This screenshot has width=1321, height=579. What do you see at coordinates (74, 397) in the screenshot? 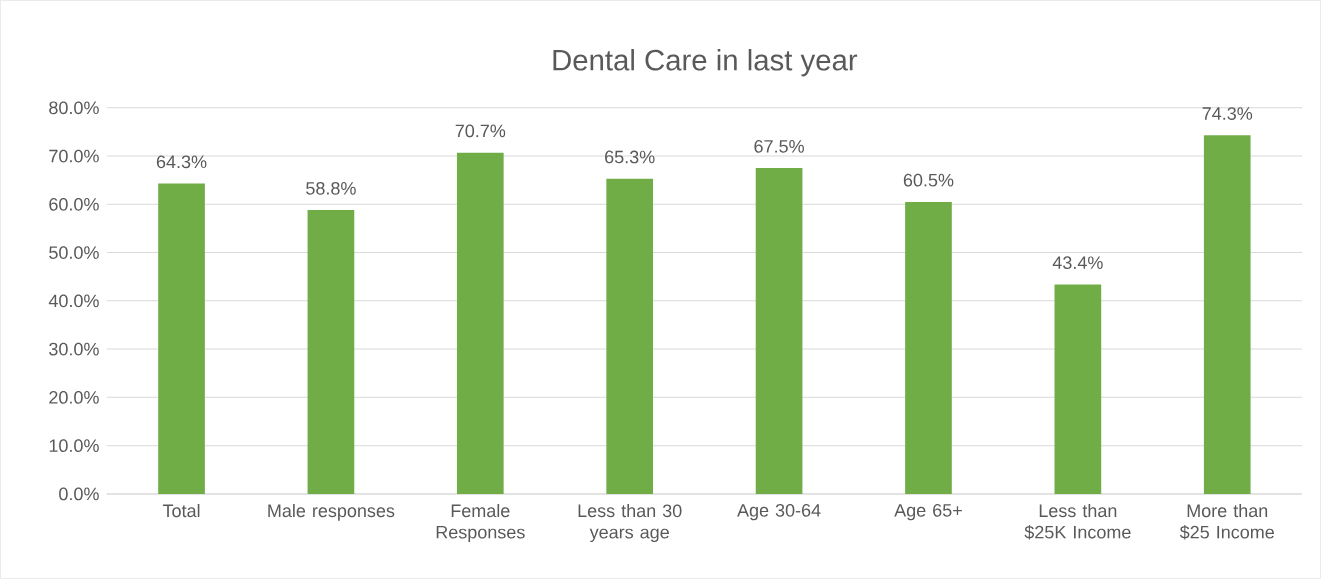
I see `y-tick-label: 20.0%` at bounding box center [74, 397].